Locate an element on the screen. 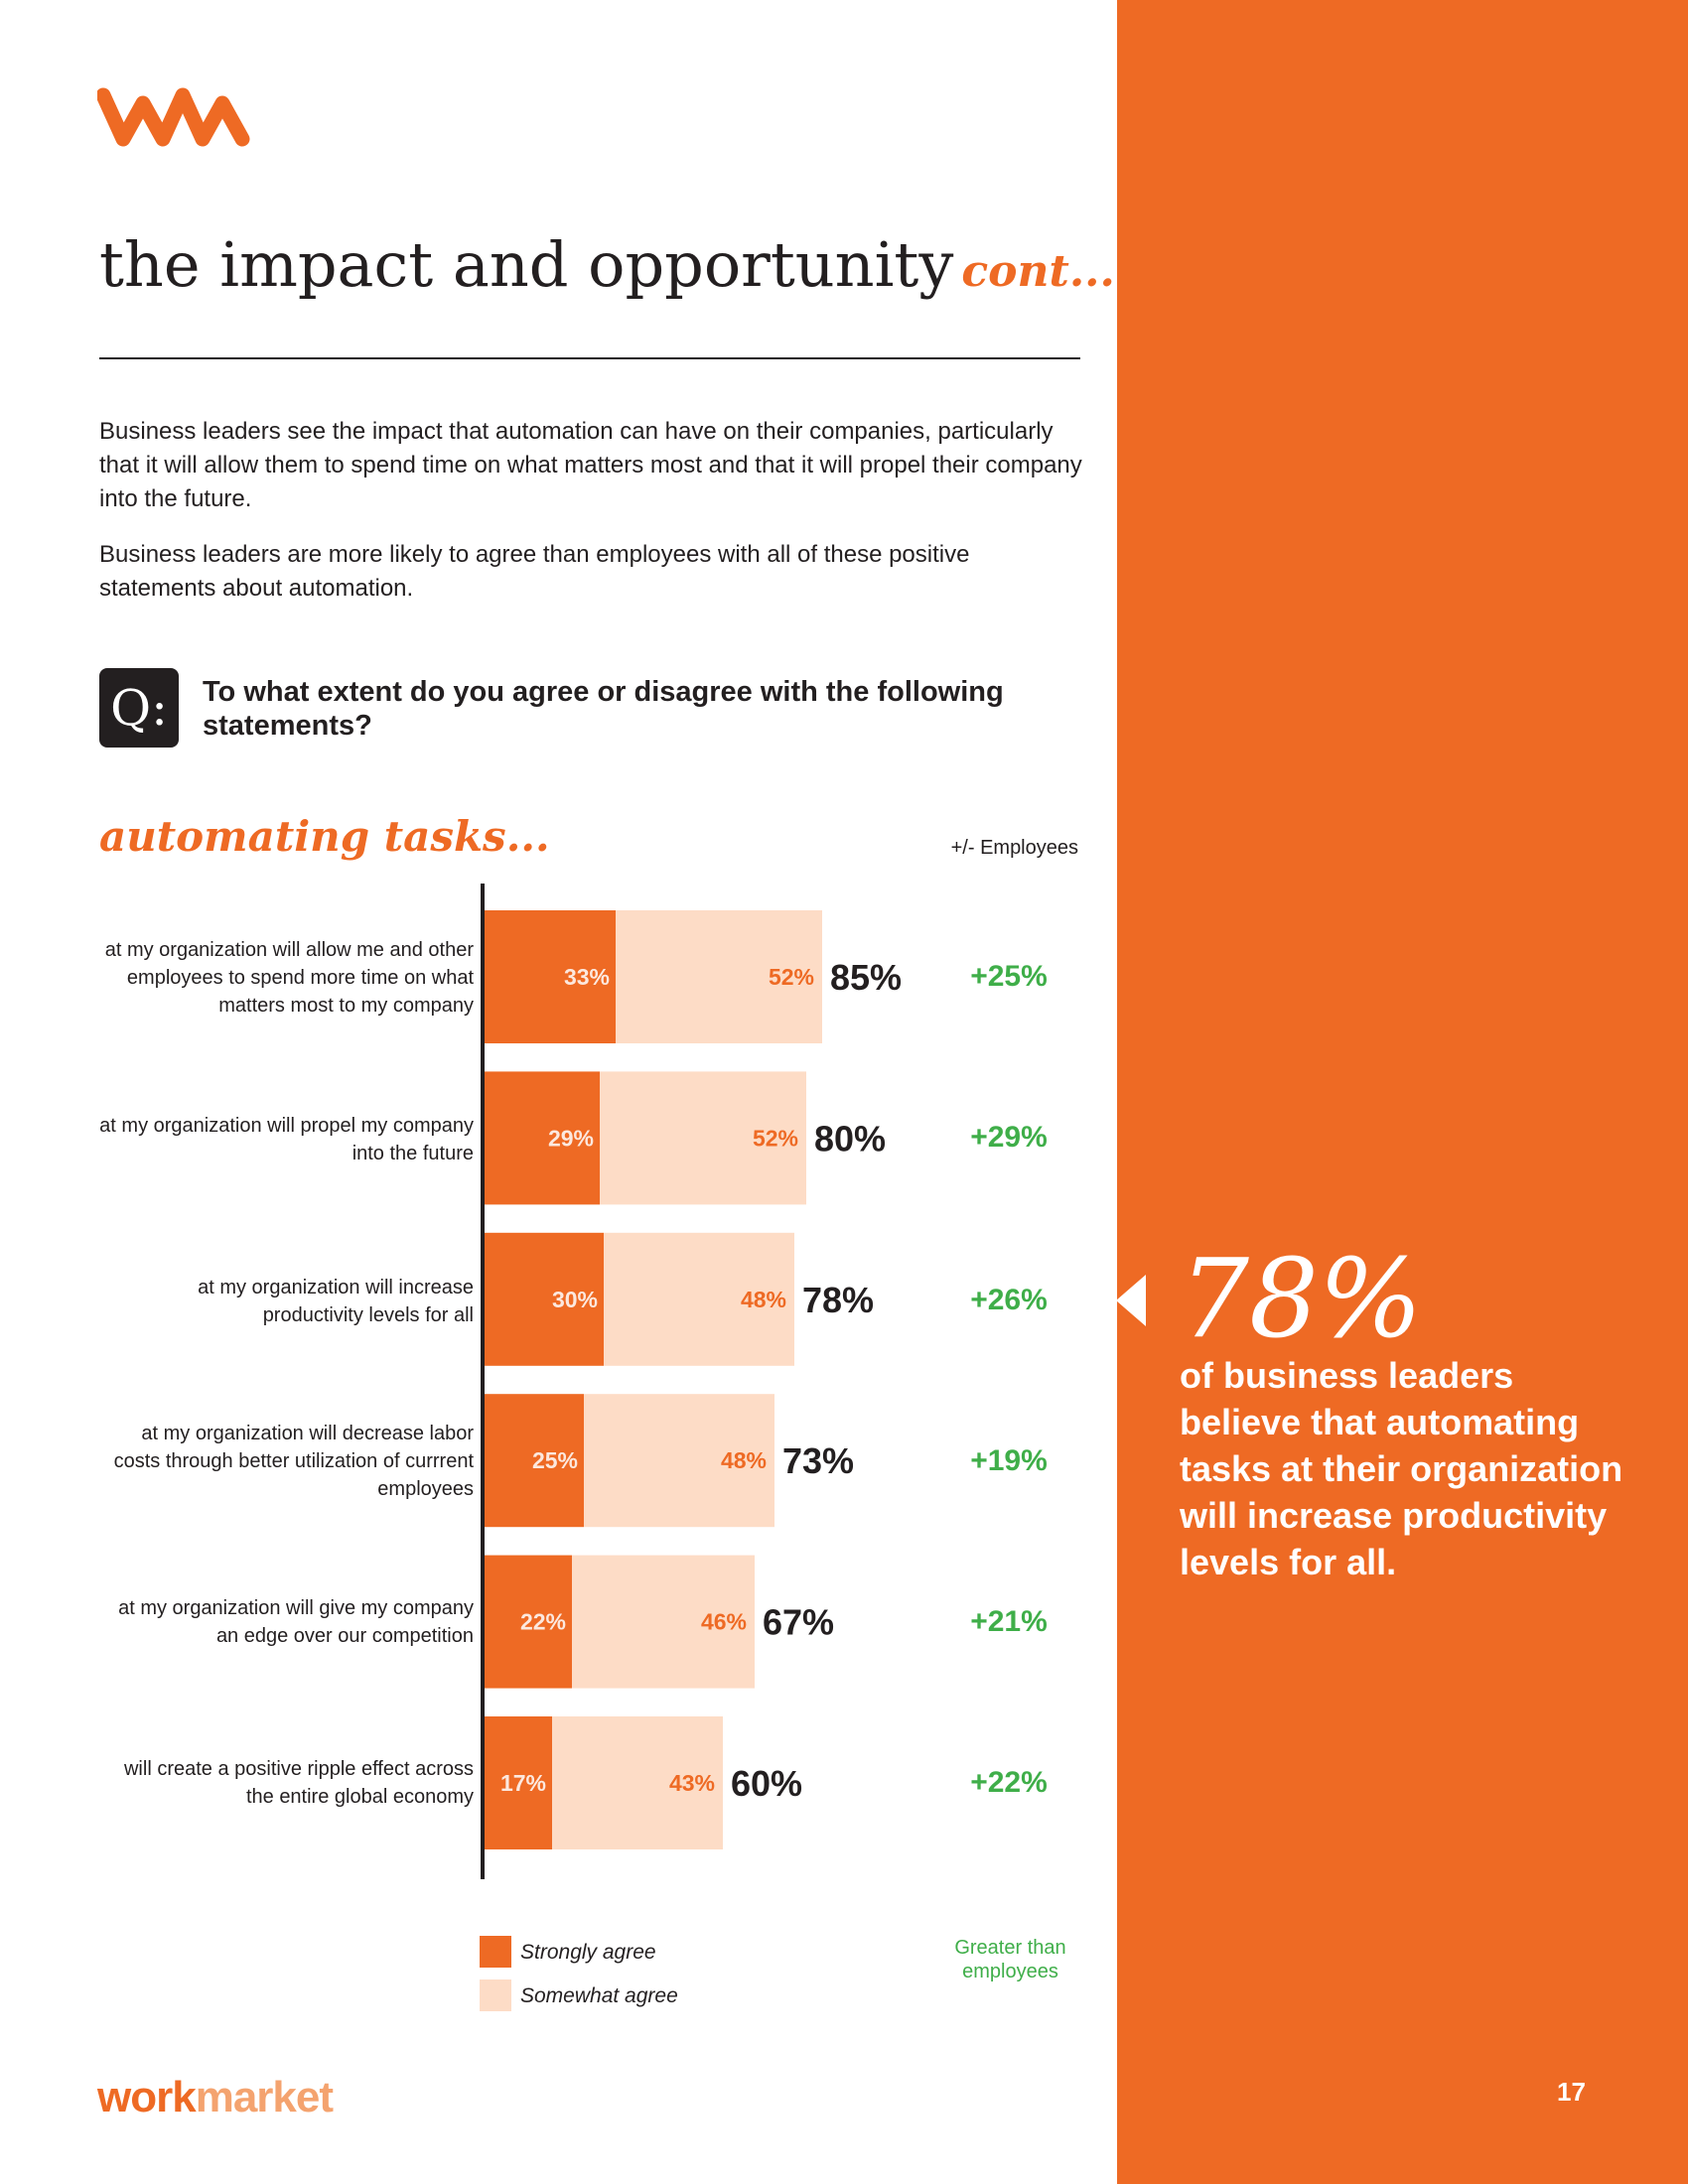  total-label: 67% is located at coordinates (798, 1622).